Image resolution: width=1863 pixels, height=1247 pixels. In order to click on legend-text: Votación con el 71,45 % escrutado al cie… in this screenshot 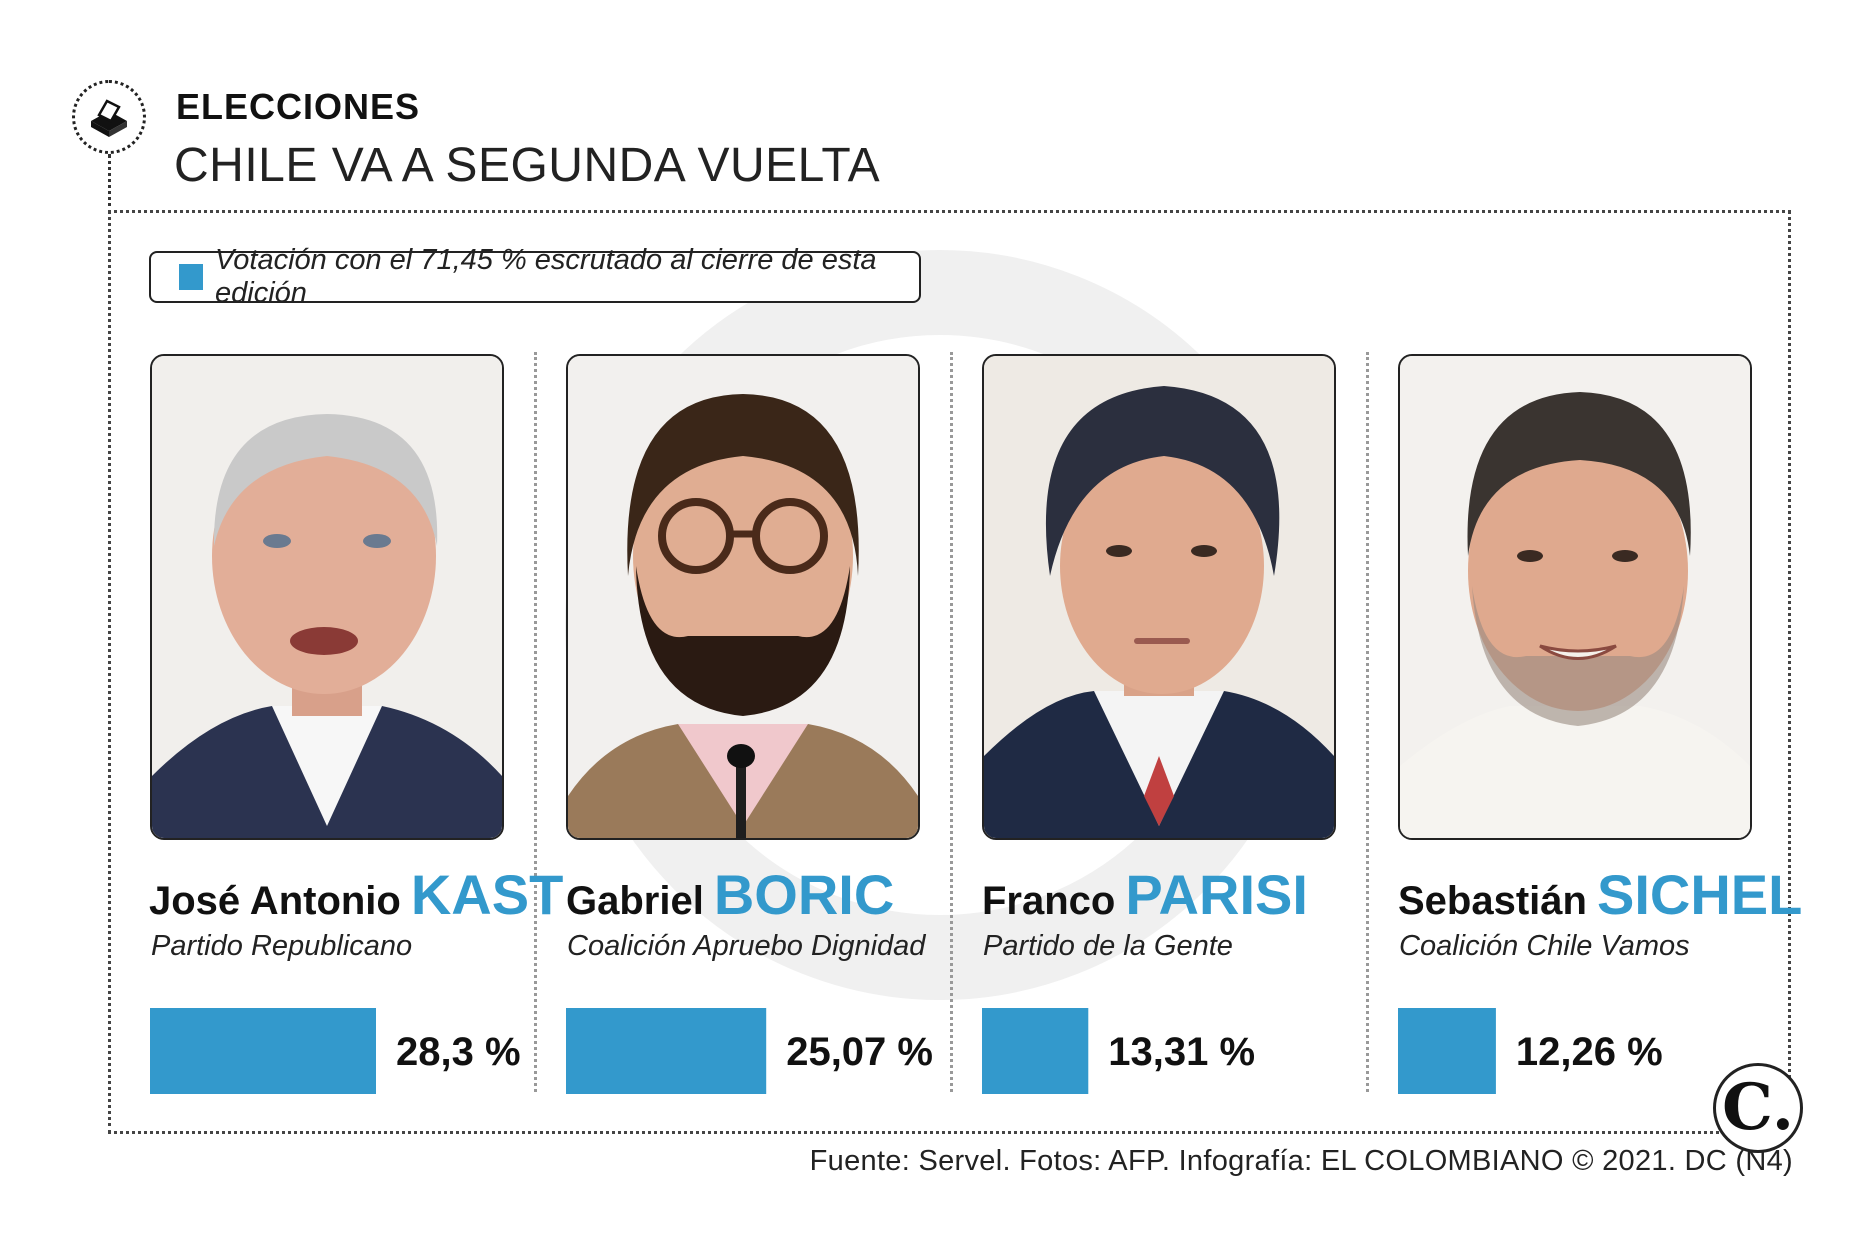, I will do `click(546, 276)`.